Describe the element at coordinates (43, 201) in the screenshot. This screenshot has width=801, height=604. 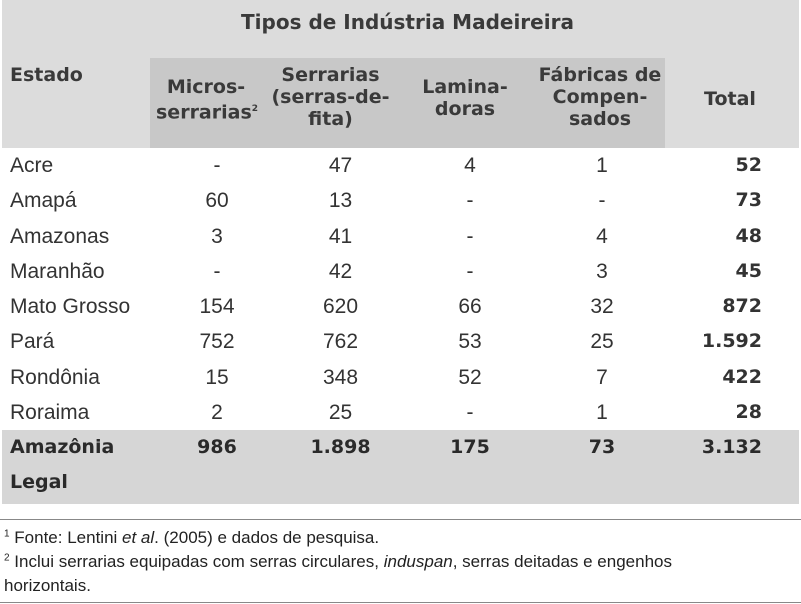
I see `cell-state: Amapá` at that location.